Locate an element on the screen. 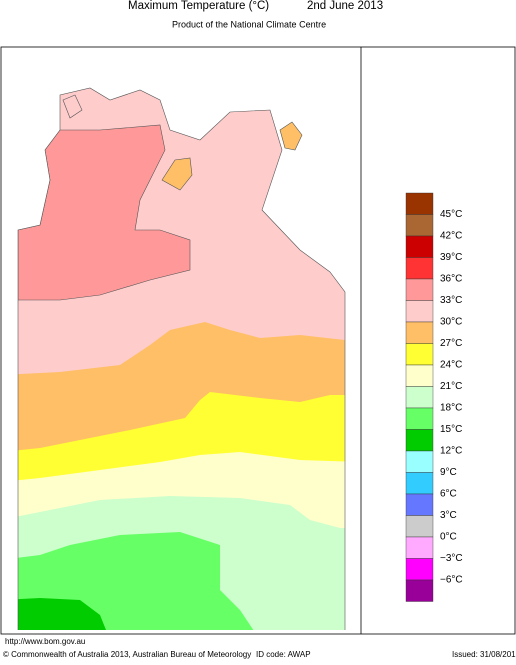 Image resolution: width=516 pixels, height=665 pixels. legend-label: −6°C is located at coordinates (451, 580).